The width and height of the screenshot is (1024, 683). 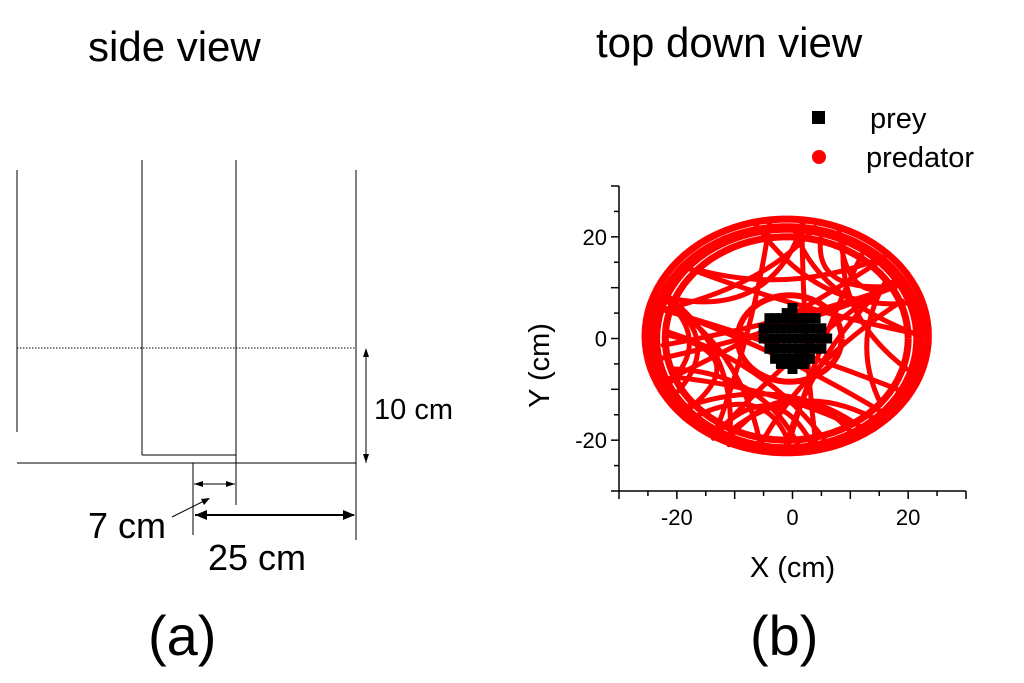 I want to click on legend-prey-marker, so click(x=818, y=117).